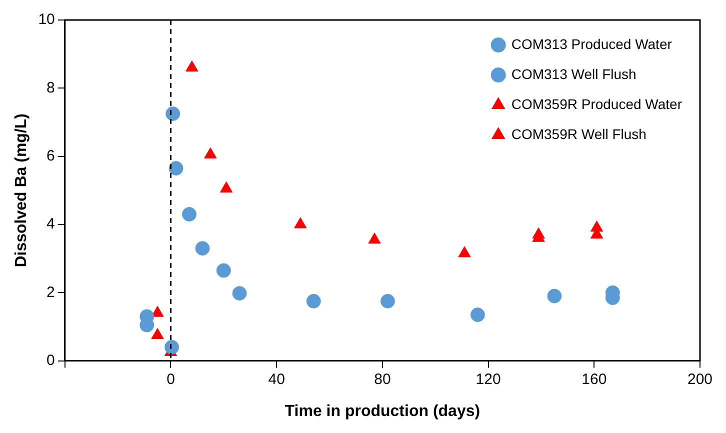 Image resolution: width=726 pixels, height=433 pixels. Describe the element at coordinates (594, 379) in the screenshot. I see `x-tick-label: 160` at that location.